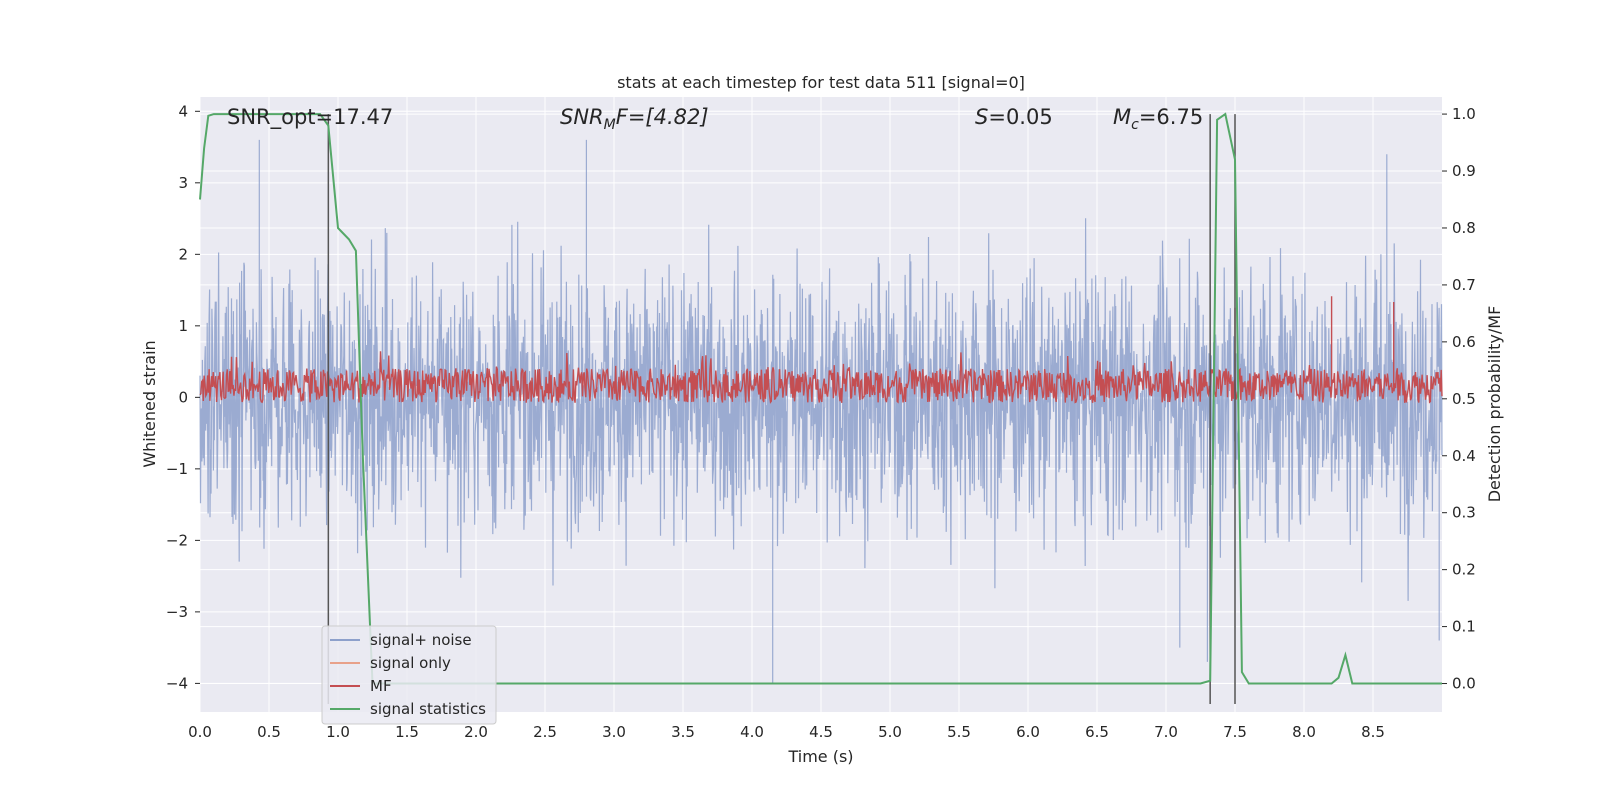 The image size is (1600, 800). I want to click on y-tick-label-left: −4, so click(177, 683).